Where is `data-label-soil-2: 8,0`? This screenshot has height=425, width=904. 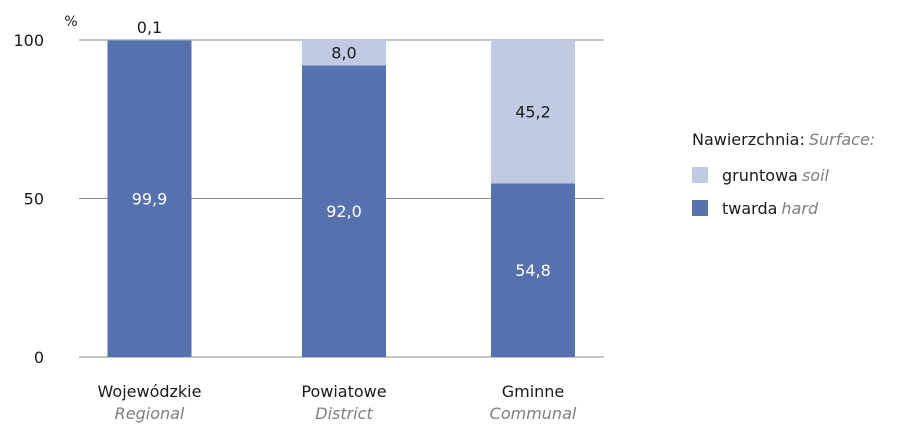
data-label-soil-2: 8,0 is located at coordinates (343, 53).